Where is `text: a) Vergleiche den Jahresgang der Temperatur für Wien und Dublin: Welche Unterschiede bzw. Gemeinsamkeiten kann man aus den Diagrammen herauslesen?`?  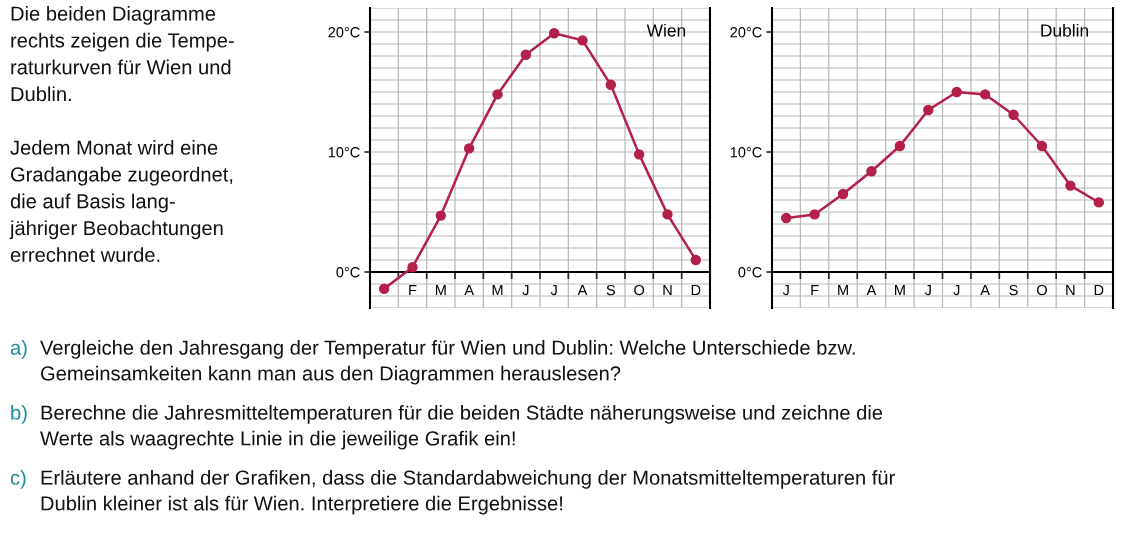
text: a) Vergleiche den Jahresgang der Temperatur für Wien und Dublin: Welche Unterschiede bzw. Gemeinsamkeiten kann man aus den Diagrammen herauslesen? is located at coordinates (432, 362).